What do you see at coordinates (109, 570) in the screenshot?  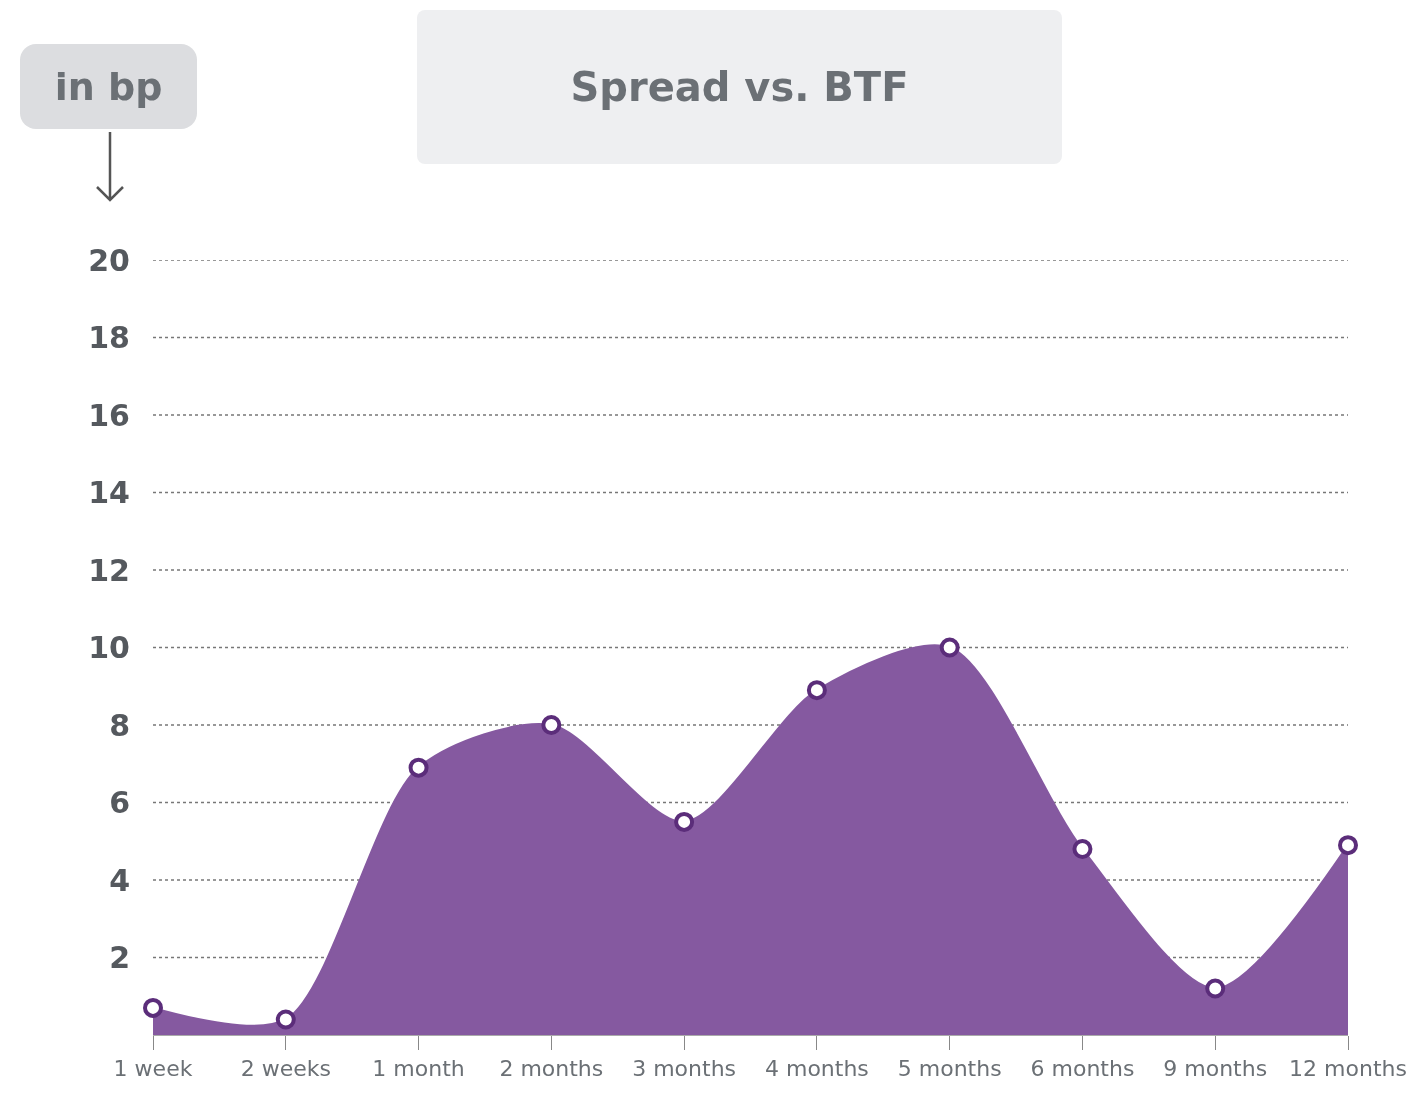 I see `y-tick-label: 12` at bounding box center [109, 570].